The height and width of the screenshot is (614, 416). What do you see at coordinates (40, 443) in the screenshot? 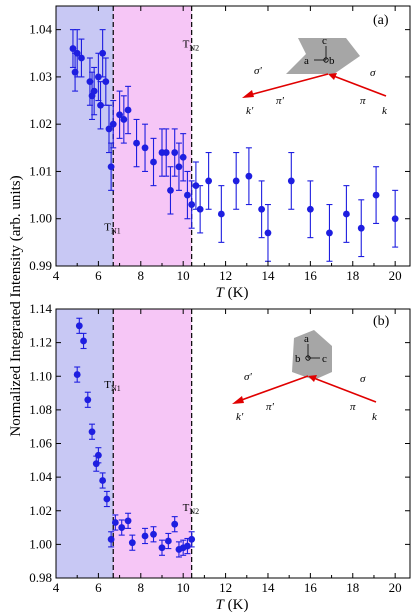
I see `y-tick-label: 1.06` at bounding box center [40, 443].